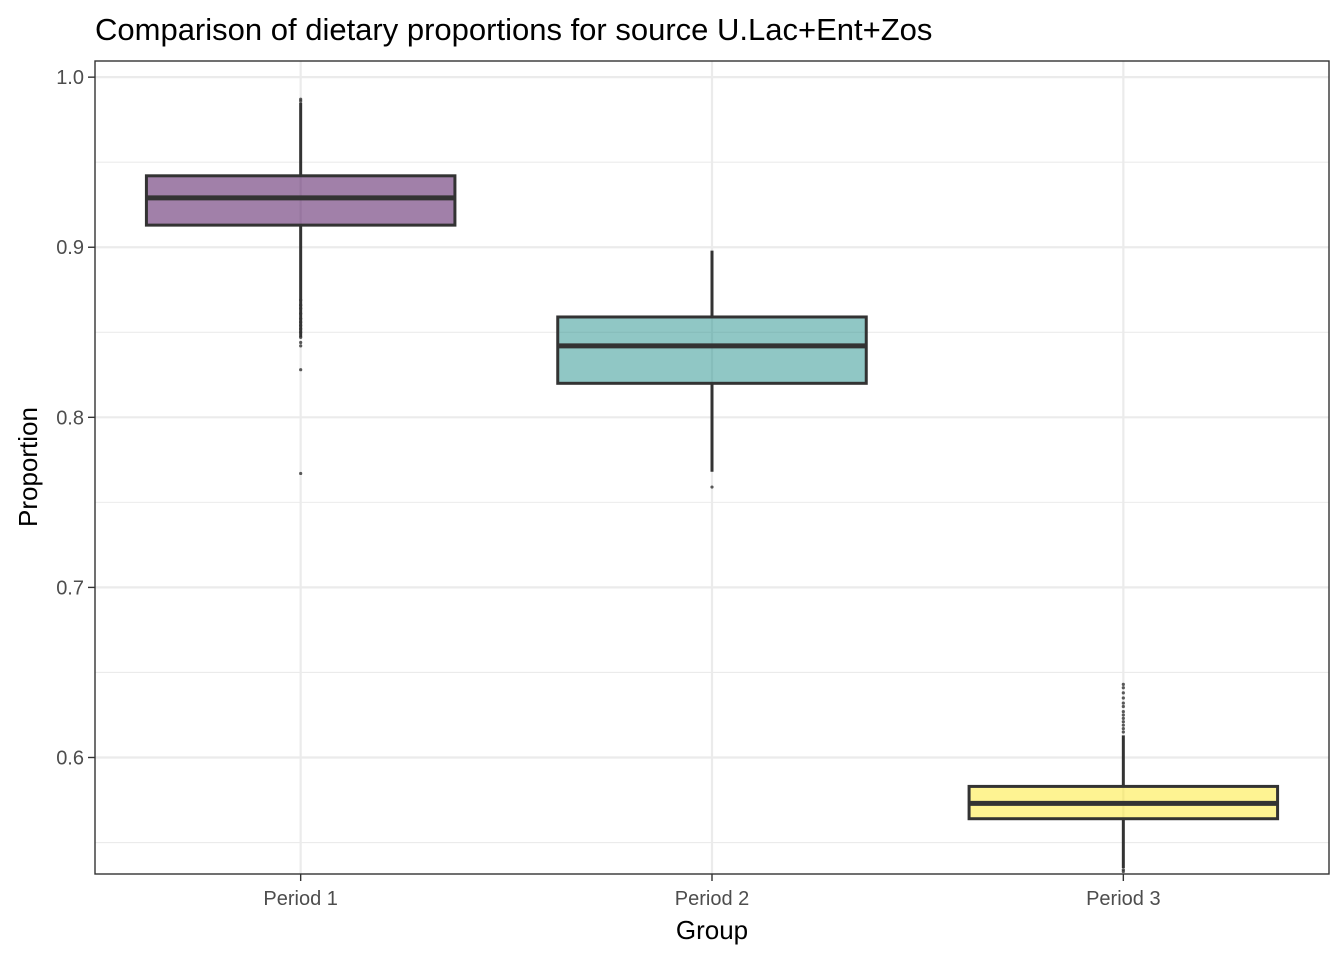  Describe the element at coordinates (28, 467) in the screenshot. I see `y-axis-title: Proportion` at that location.